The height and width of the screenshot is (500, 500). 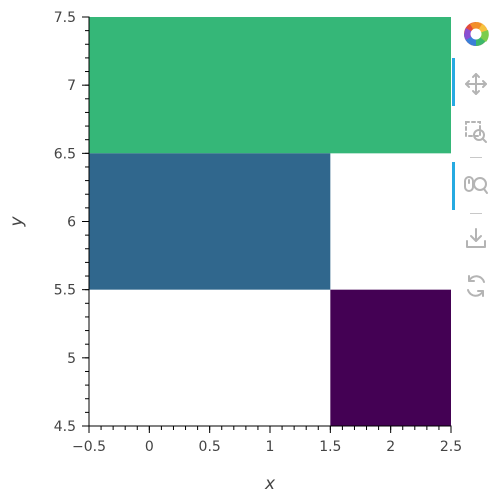 What do you see at coordinates (65, 154) in the screenshot?
I see `y-tick-label: 6.5` at bounding box center [65, 154].